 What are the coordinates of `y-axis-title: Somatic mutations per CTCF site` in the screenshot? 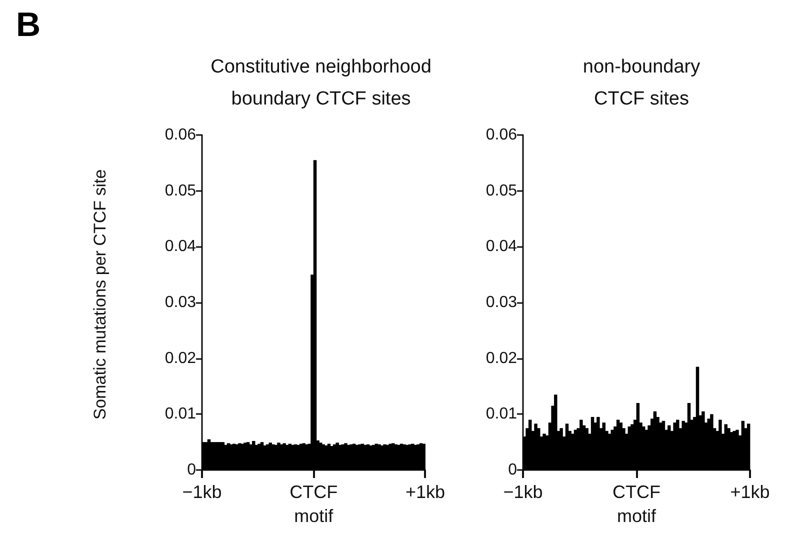 It's located at (100, 294).